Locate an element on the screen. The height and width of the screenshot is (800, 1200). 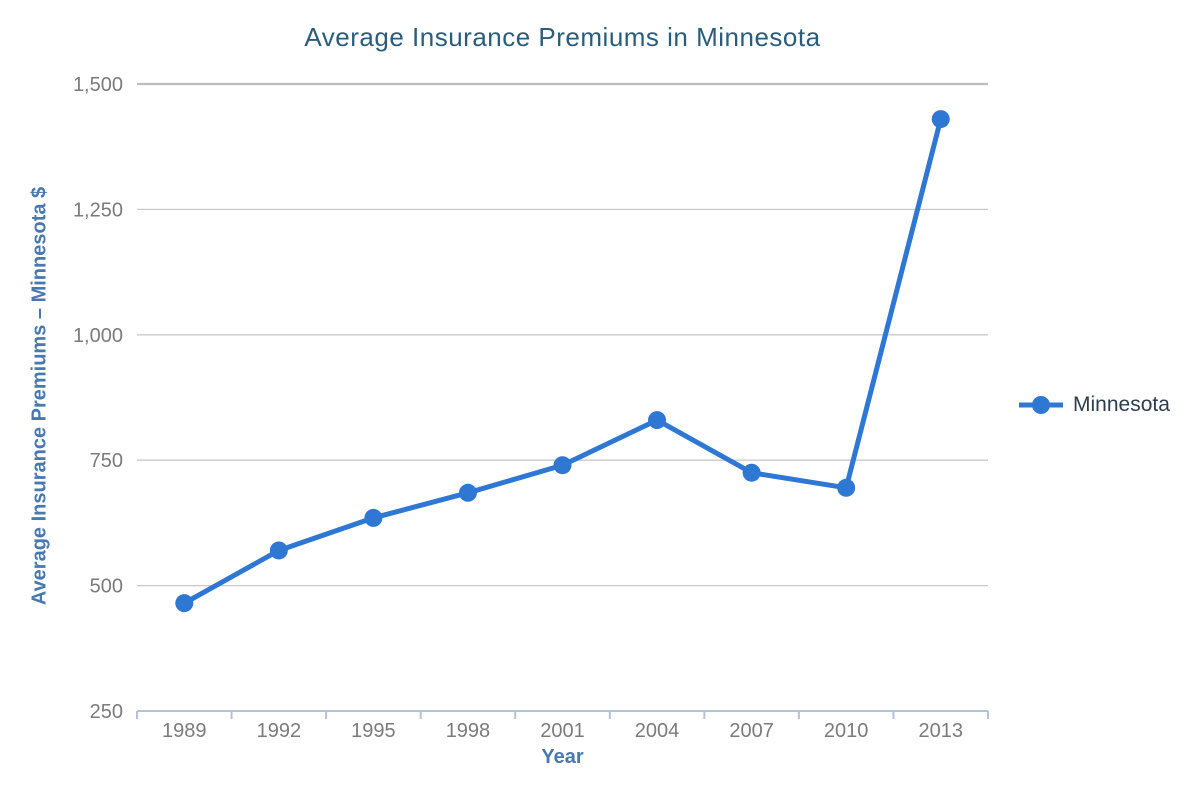
x-axis-title: Year is located at coordinates (562, 757).